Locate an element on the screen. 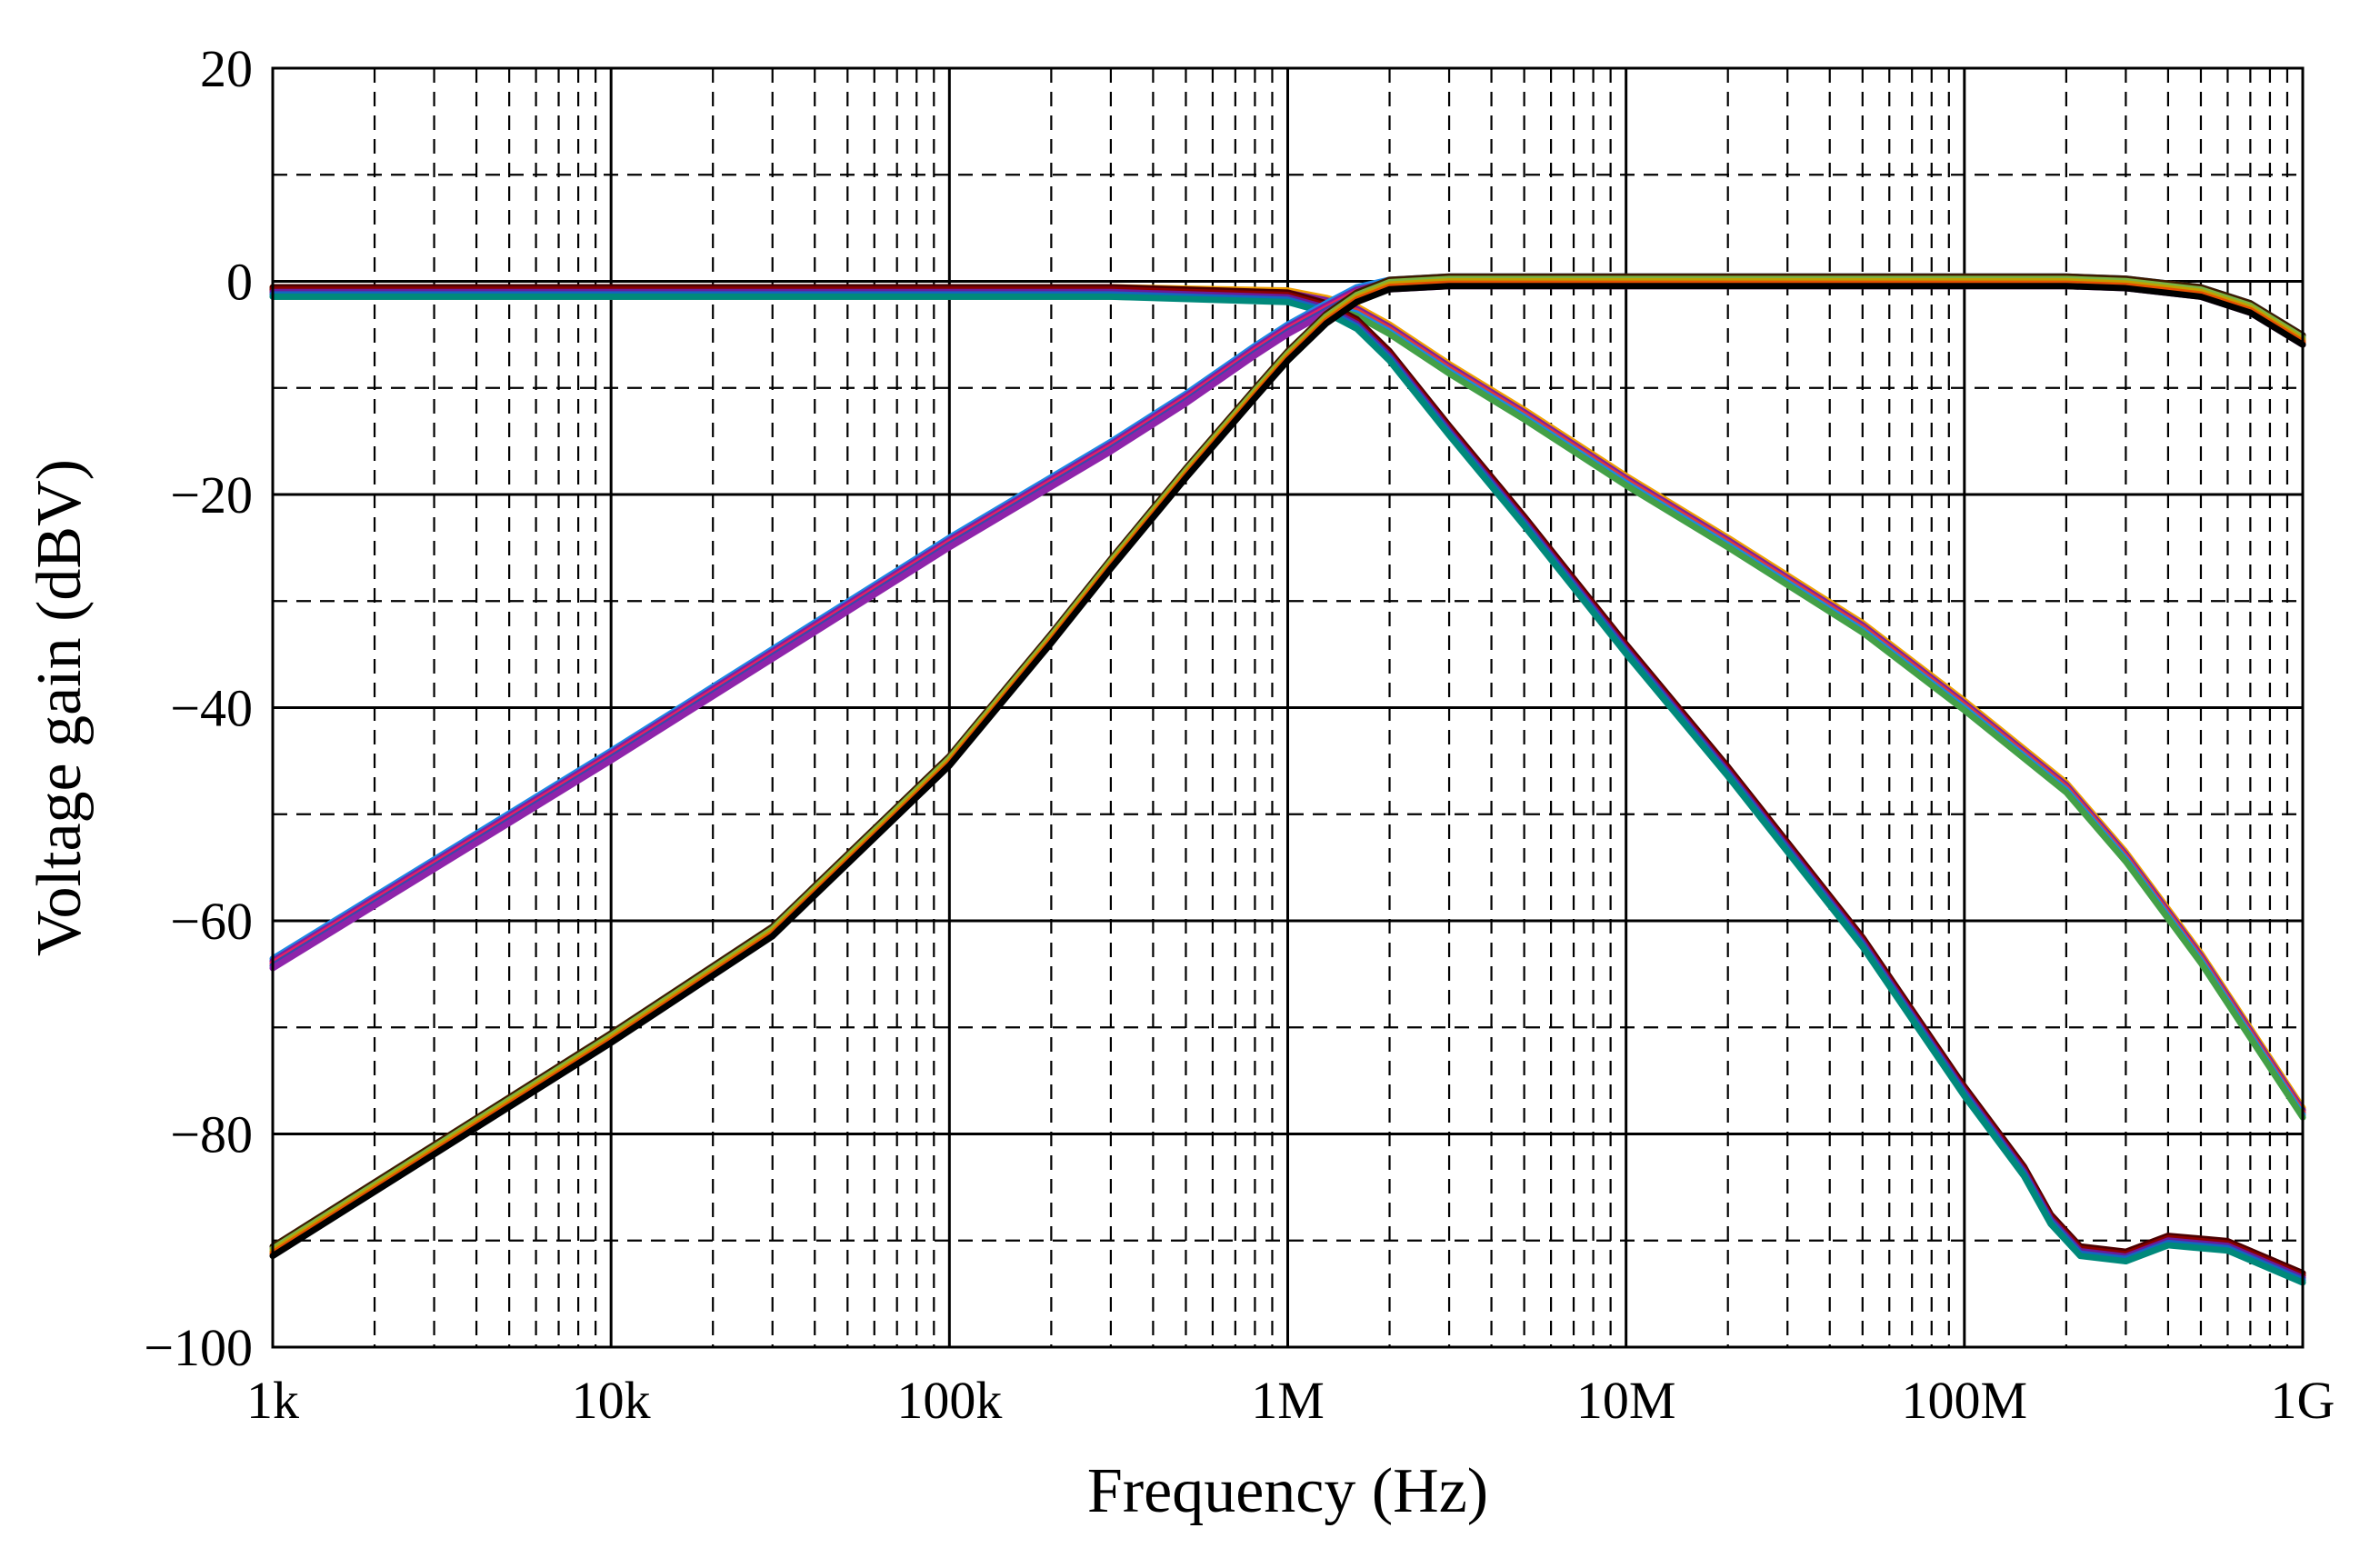 The image size is (2360, 1568). y-tick-label: −20 is located at coordinates (211, 495).